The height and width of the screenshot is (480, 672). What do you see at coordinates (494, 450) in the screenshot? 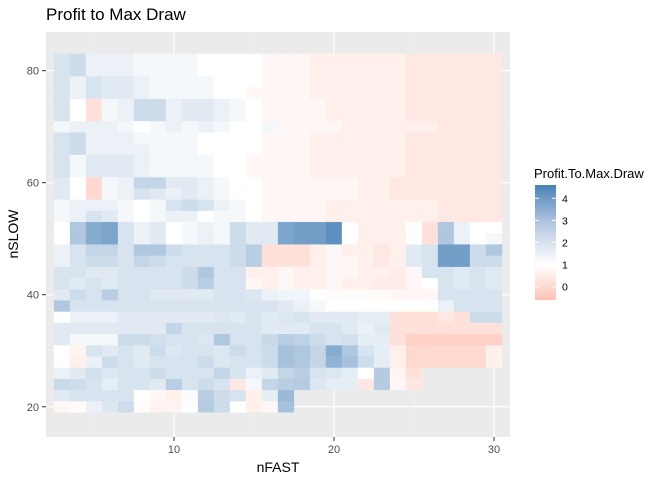
I see `x-tick-label: 30` at bounding box center [494, 450].